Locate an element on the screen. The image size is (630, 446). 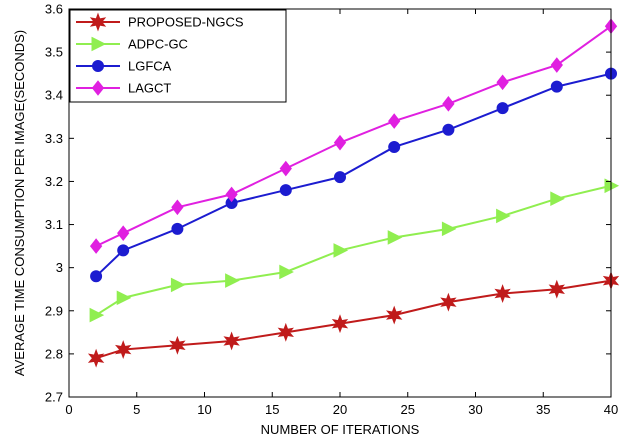
x-tick-label: 0 is located at coordinates (68, 409).